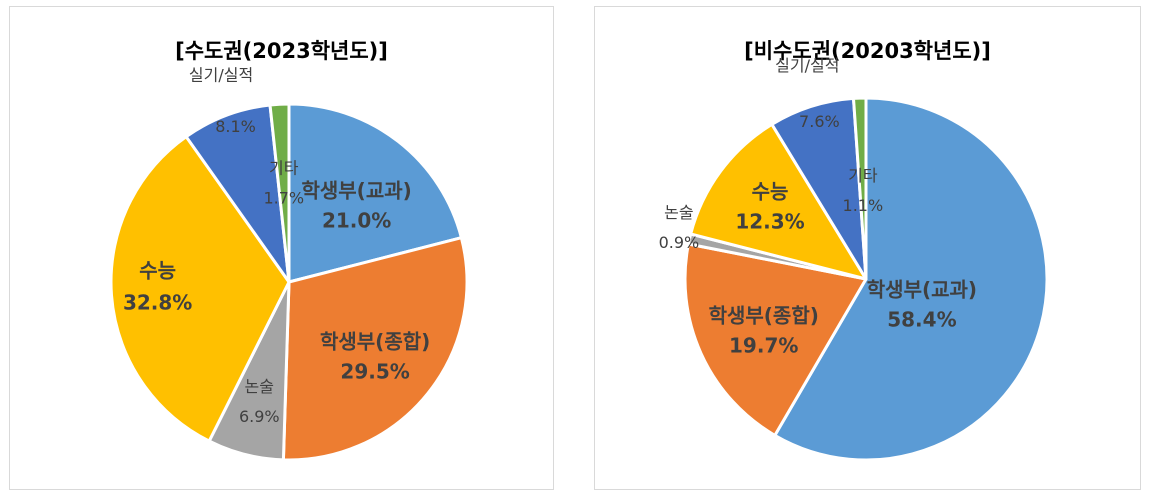 The image size is (1155, 501). I want to click on data-label-value: 29.5%, so click(374, 372).